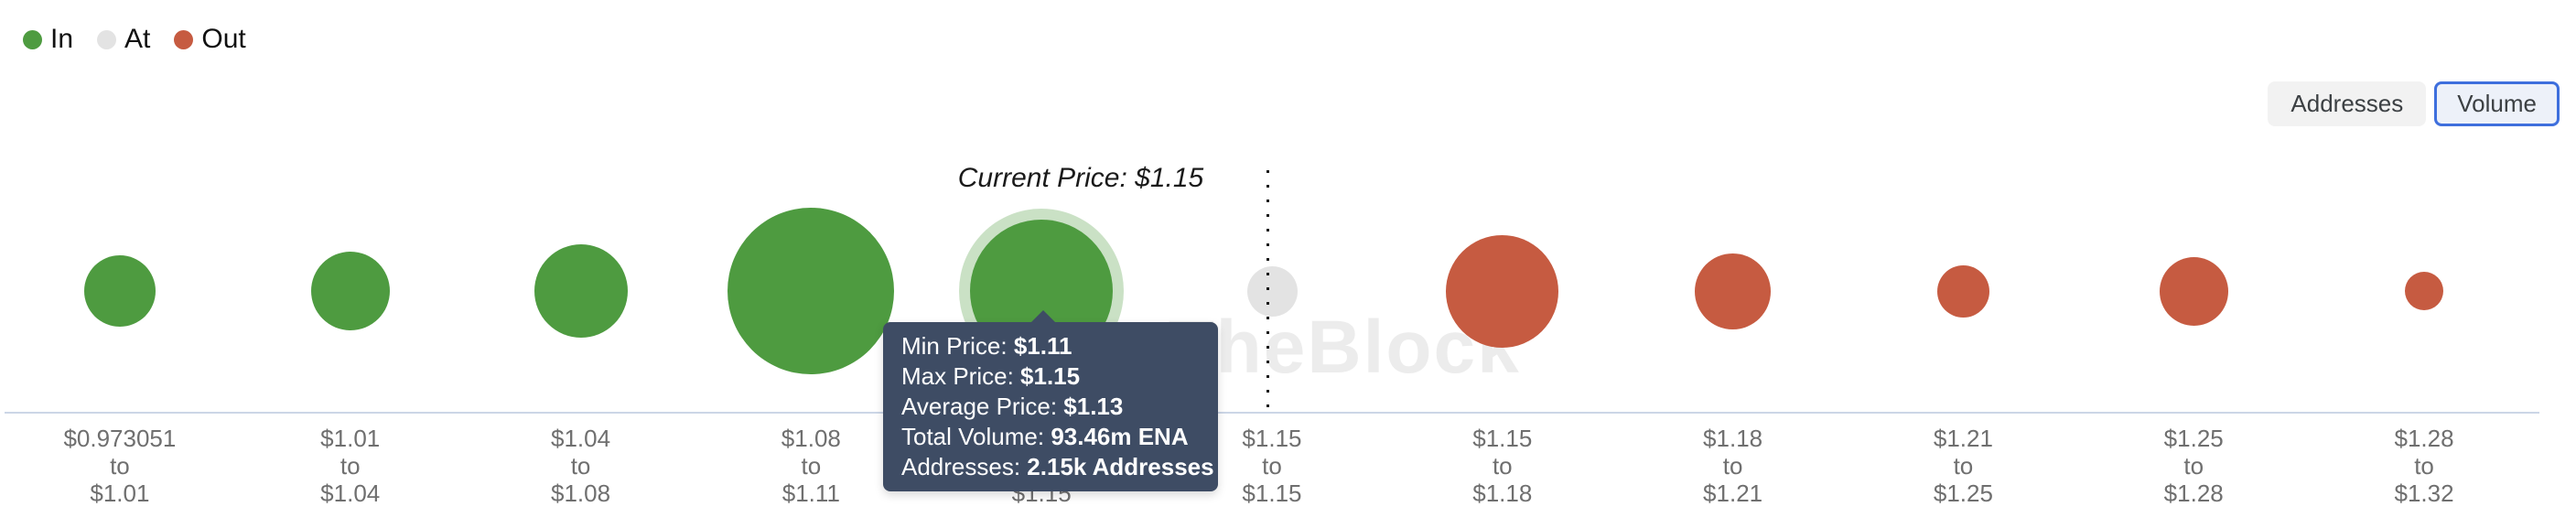  I want to click on bubble-out-$1.21-to-$1.25, so click(1962, 291).